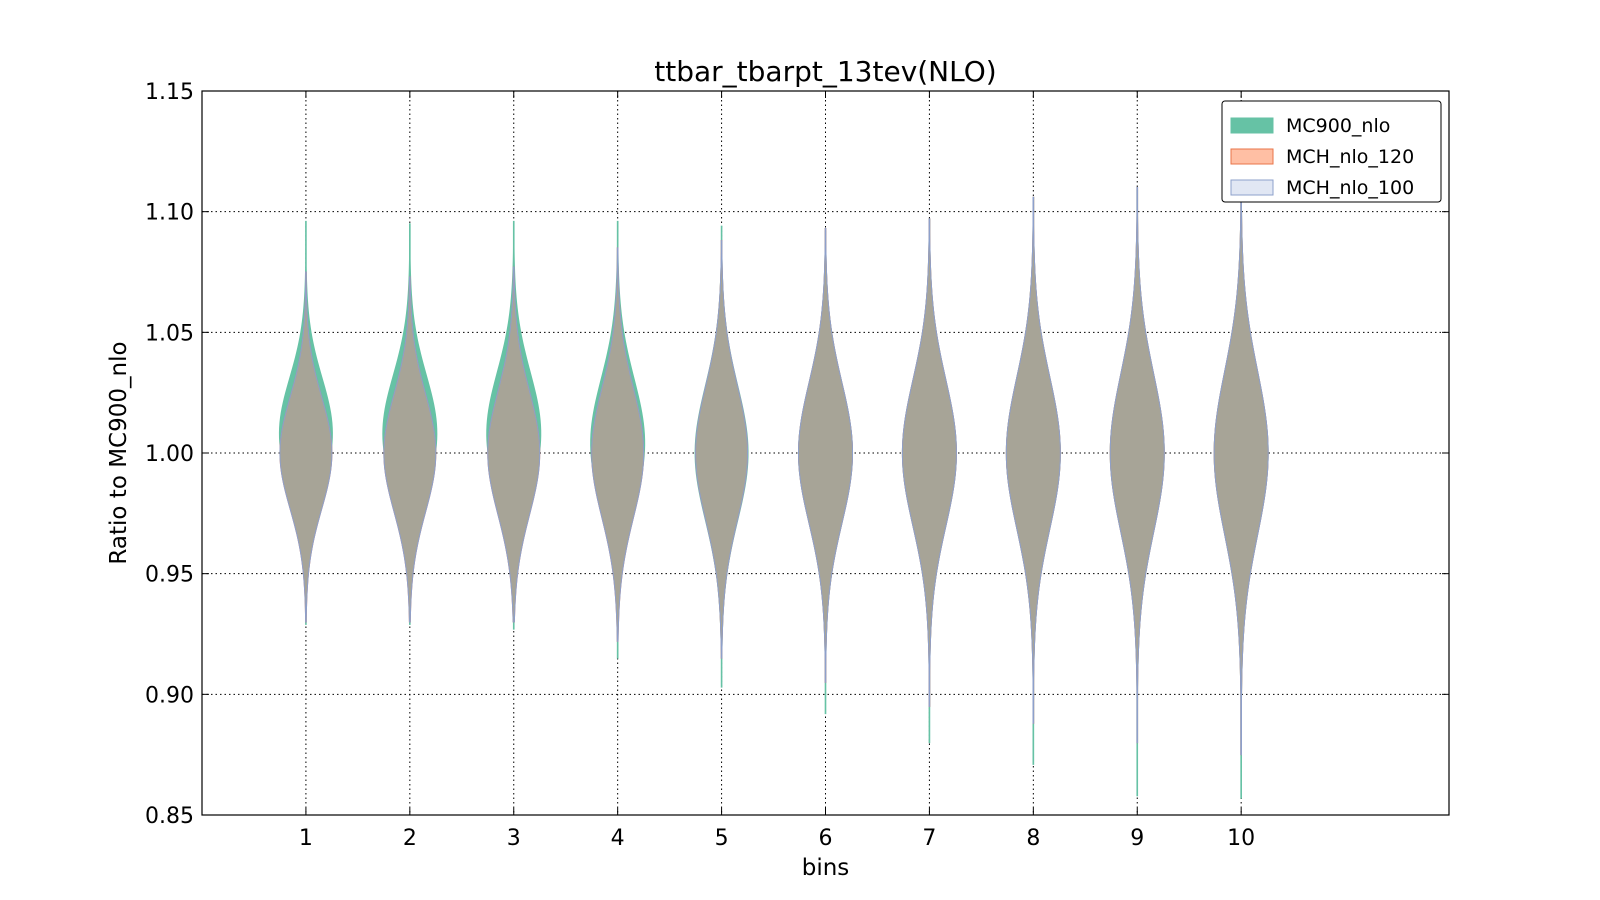 The image size is (1600, 900). Describe the element at coordinates (119, 452) in the screenshot. I see `y-axis-label: Ratio to MC900_nlo` at that location.